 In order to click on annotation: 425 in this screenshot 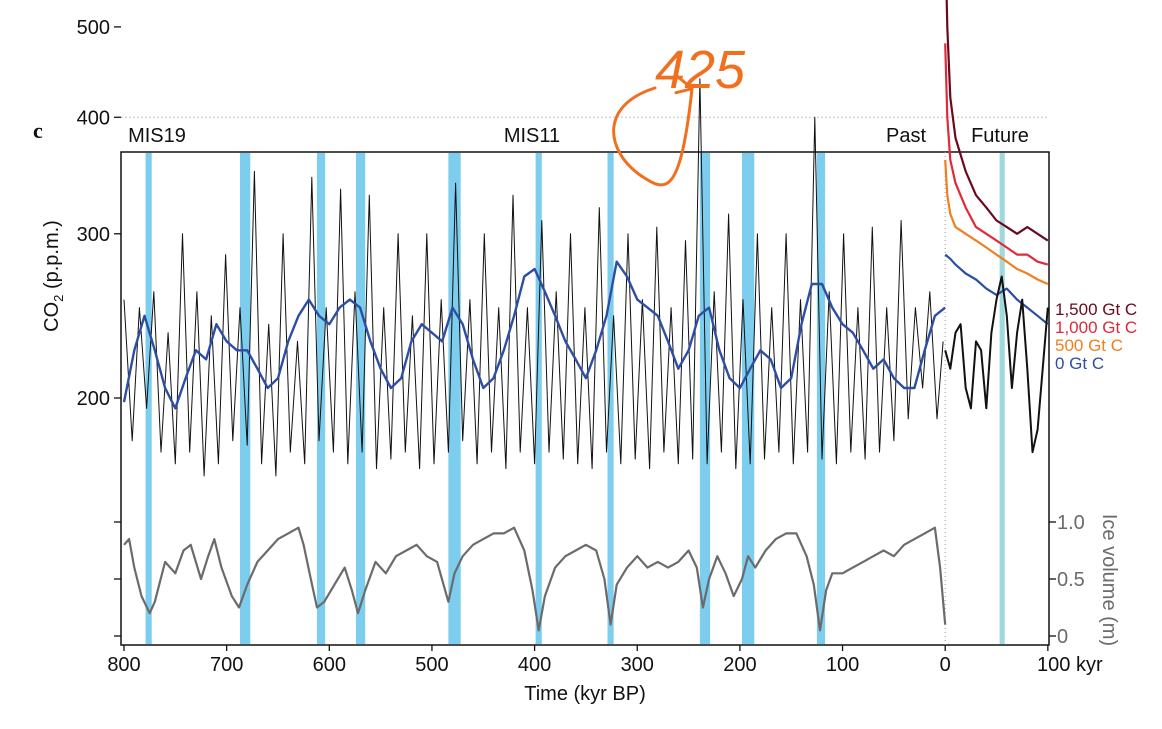, I will do `click(679, 113)`.